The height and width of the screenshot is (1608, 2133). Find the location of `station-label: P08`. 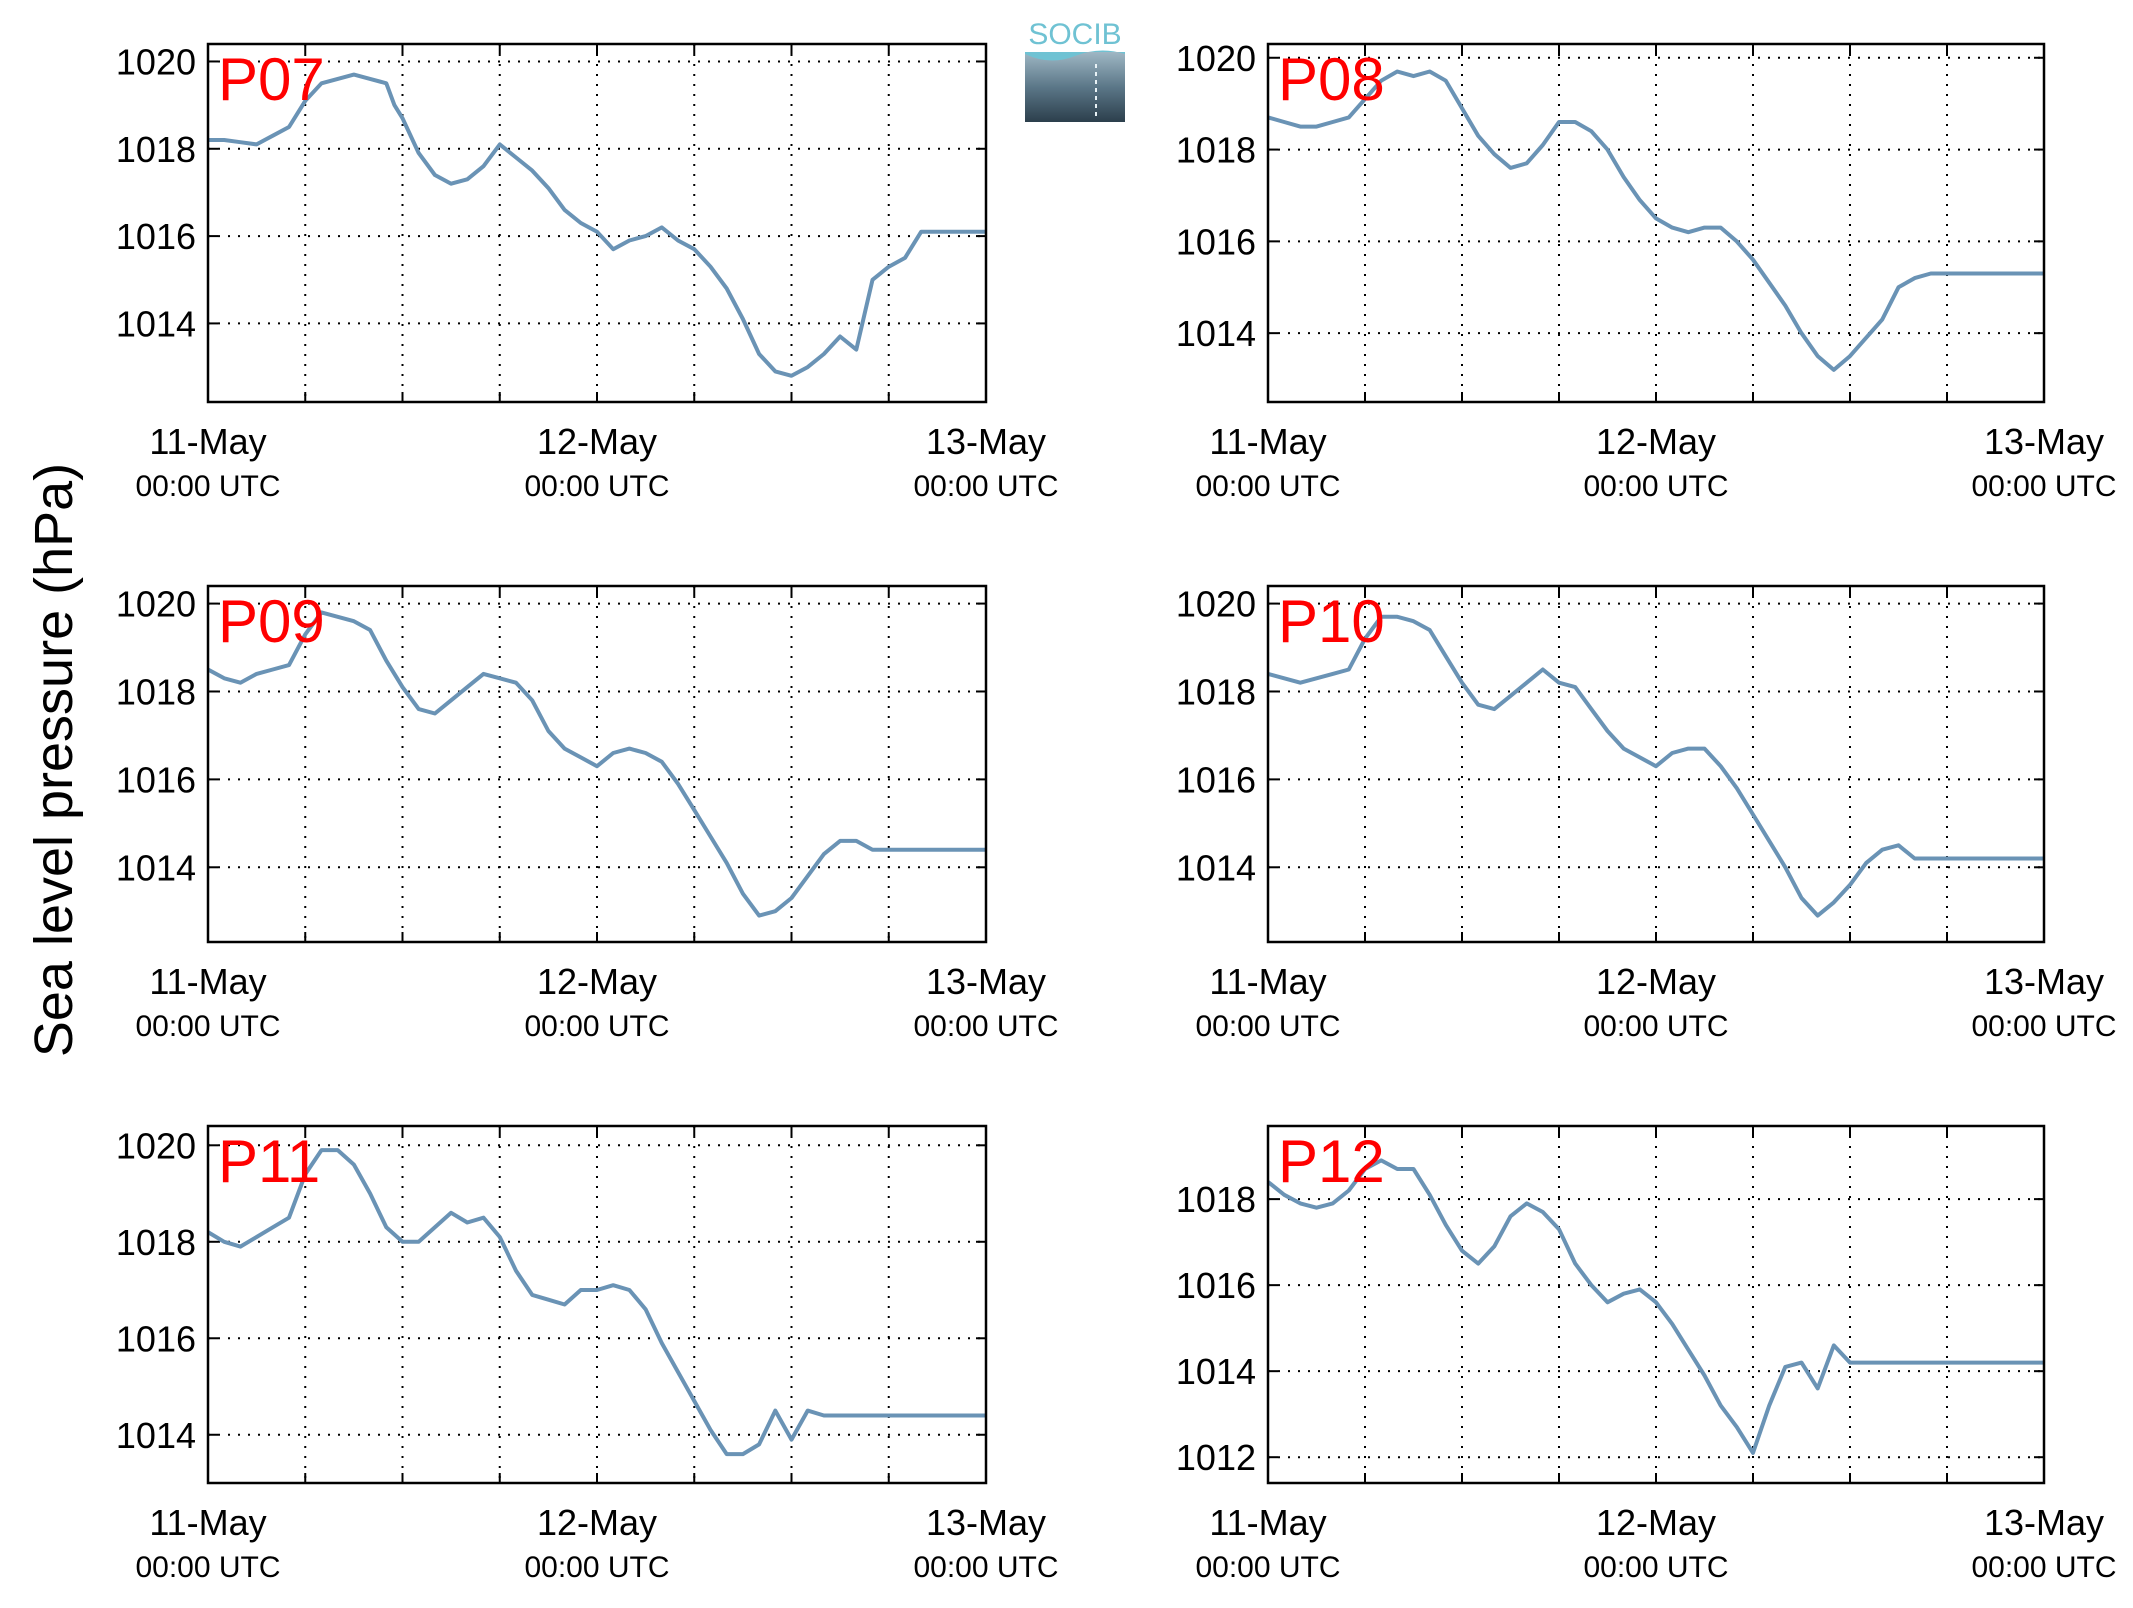

station-label: P08 is located at coordinates (1331, 79).